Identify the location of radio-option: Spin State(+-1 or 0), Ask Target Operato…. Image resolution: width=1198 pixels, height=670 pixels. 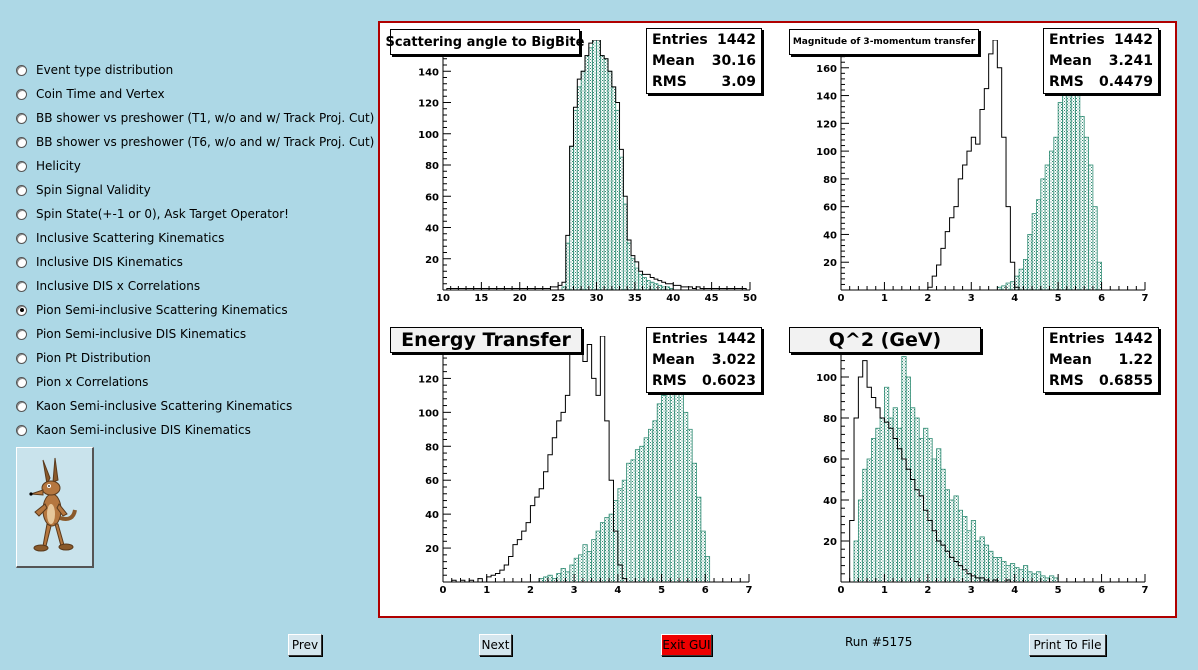
(195, 214).